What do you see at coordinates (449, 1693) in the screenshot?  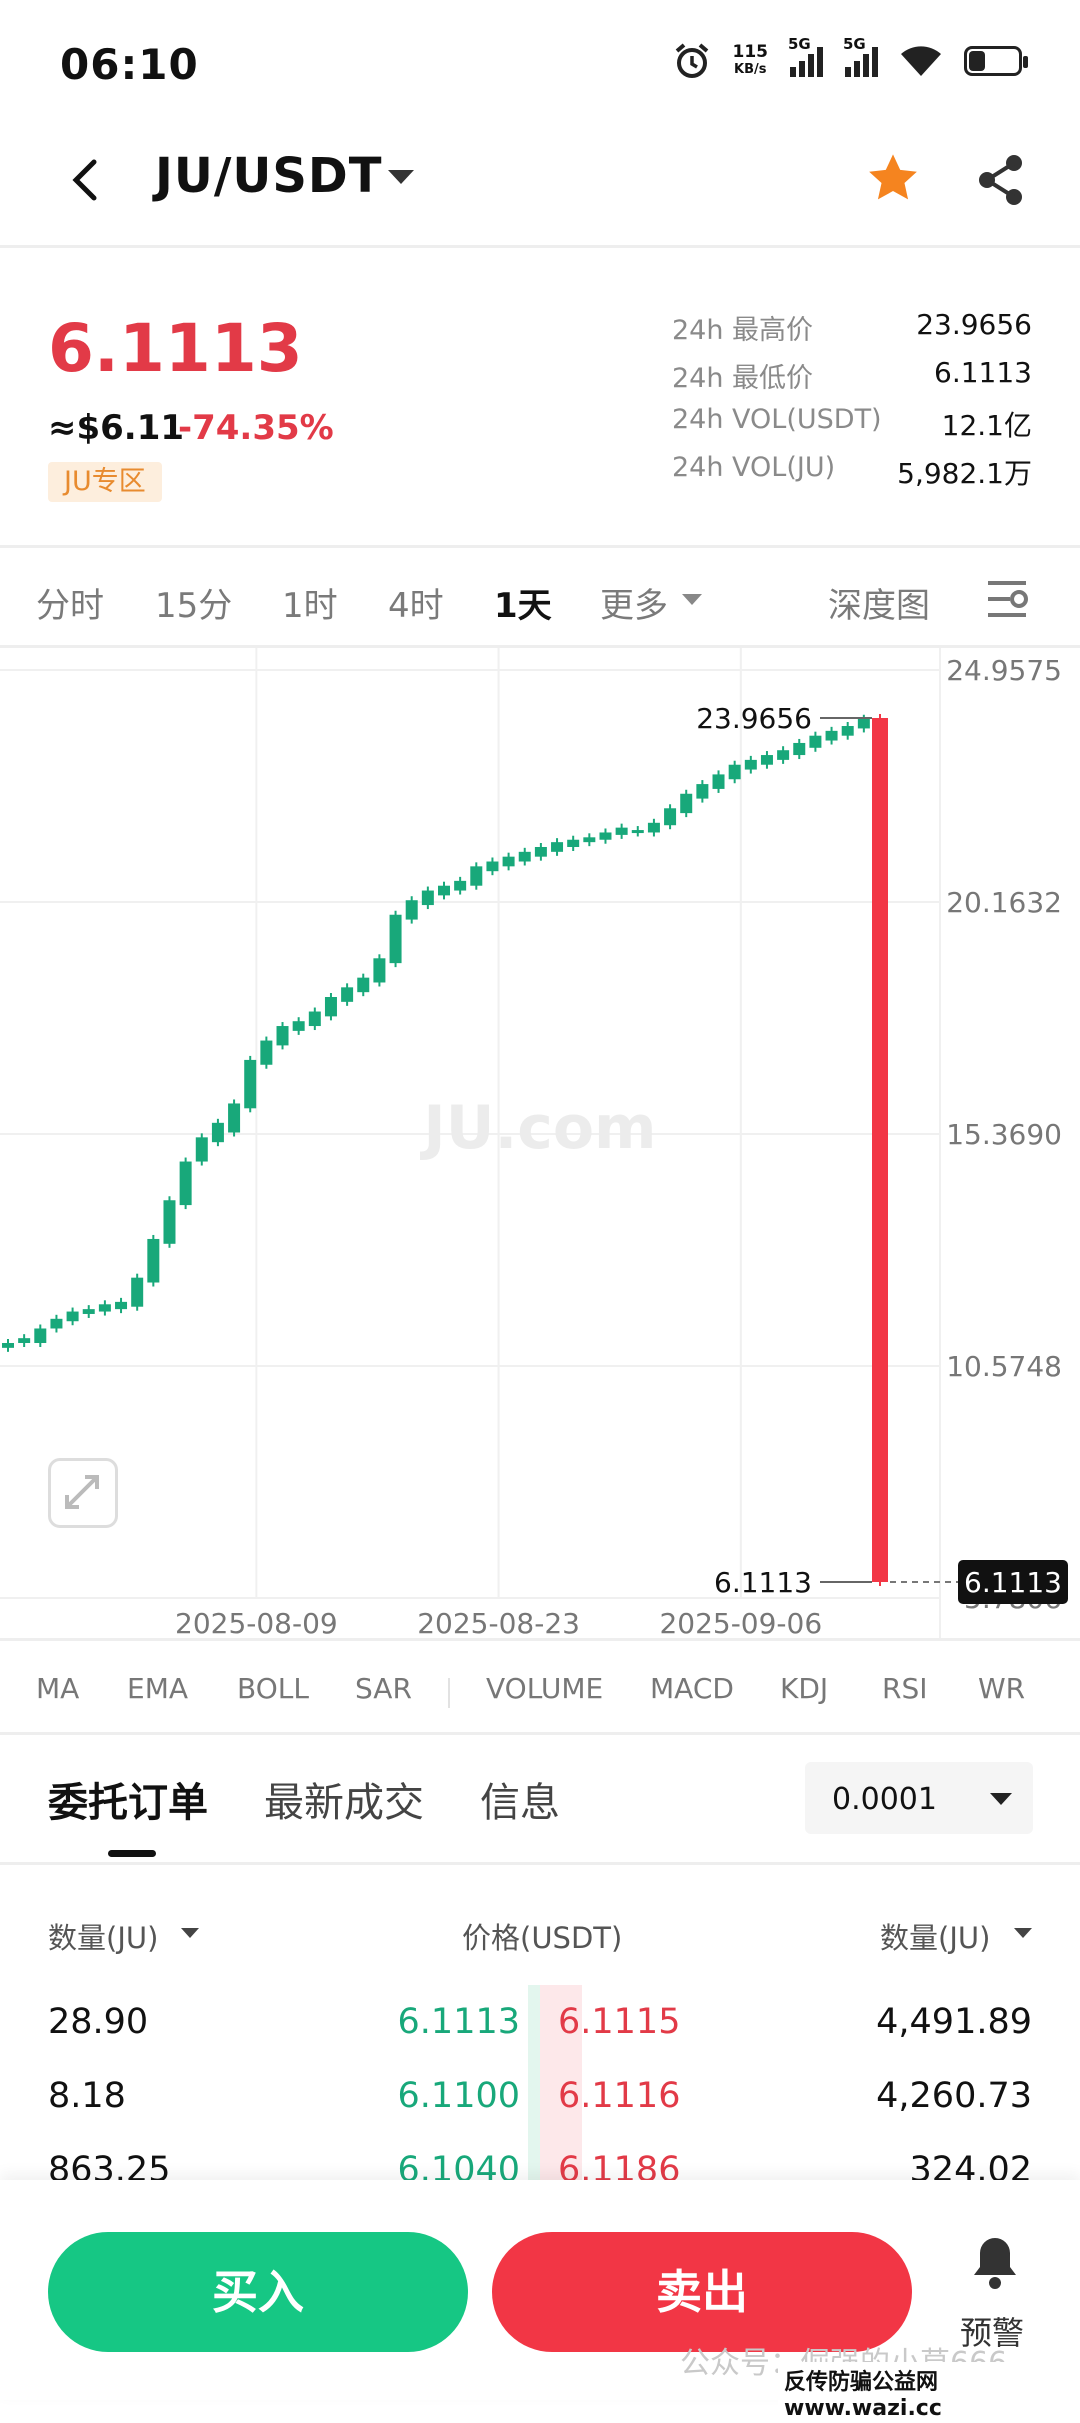 I see `indicator-separator` at bounding box center [449, 1693].